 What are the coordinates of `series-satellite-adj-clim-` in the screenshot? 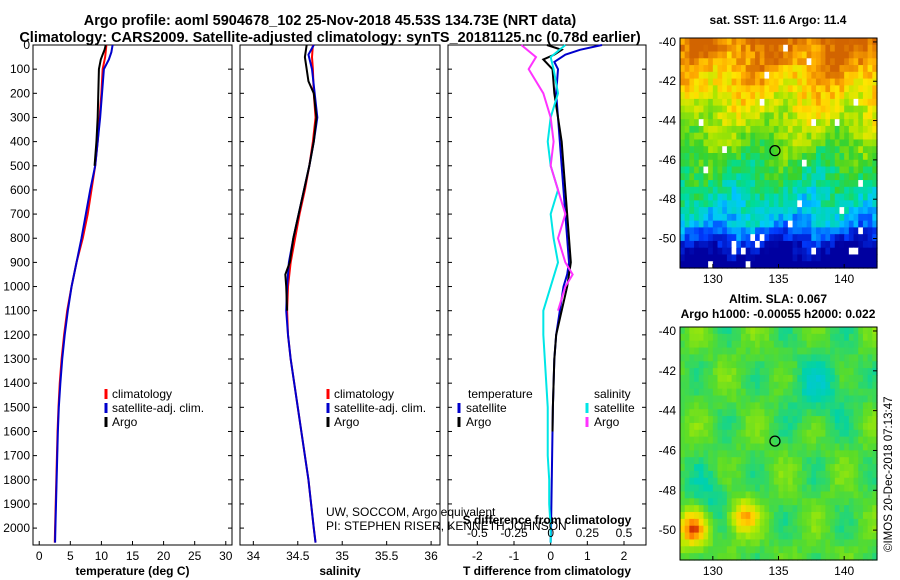 It's located at (84, 293).